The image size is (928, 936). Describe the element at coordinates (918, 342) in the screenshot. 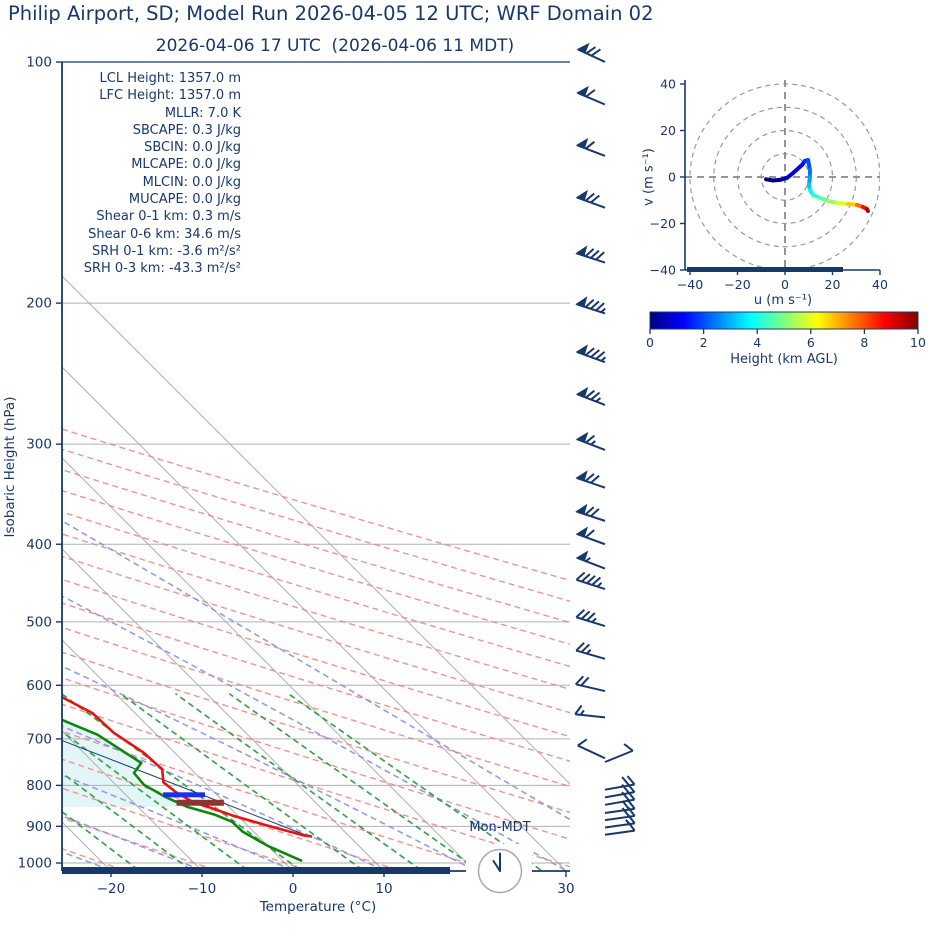

I see `colorbar-tick-label: 10` at that location.